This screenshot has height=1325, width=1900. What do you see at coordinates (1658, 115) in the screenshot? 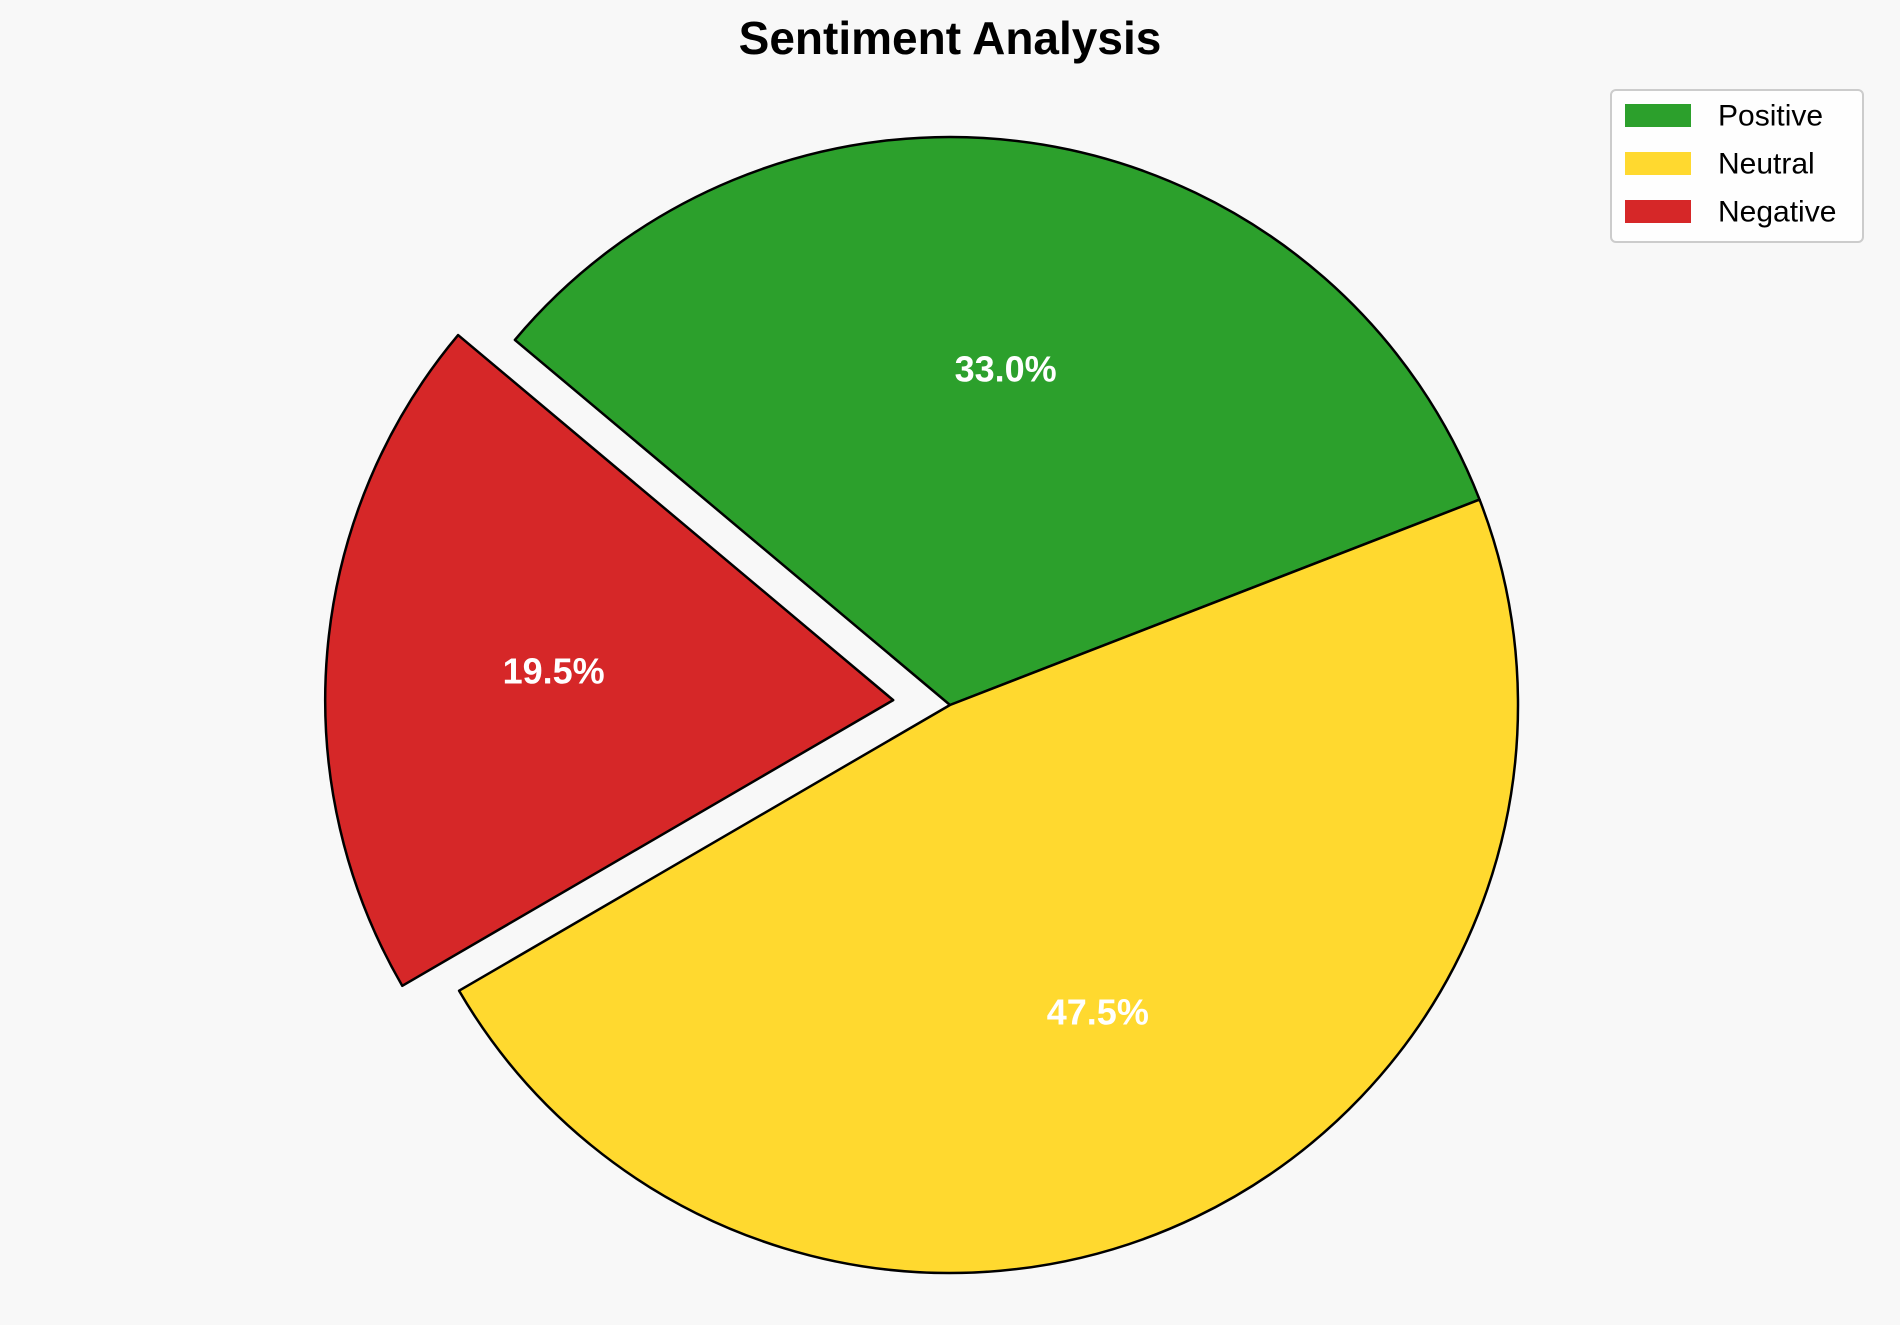
I see `legend-swatch-positive` at bounding box center [1658, 115].